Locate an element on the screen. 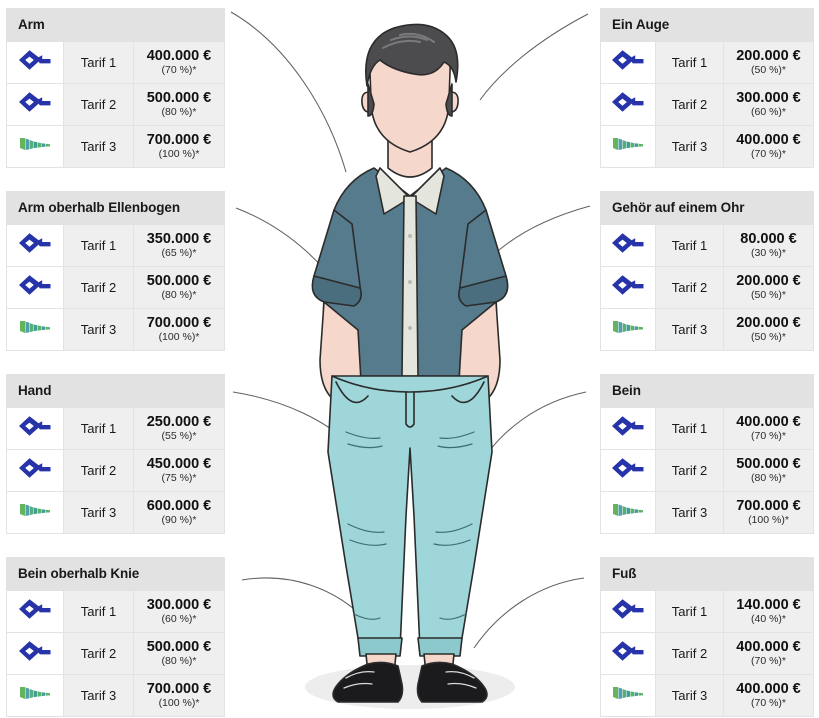 The width and height of the screenshot is (819, 718). table-row: Tarif 2 400.000 € (70 %)* is located at coordinates (707, 653).